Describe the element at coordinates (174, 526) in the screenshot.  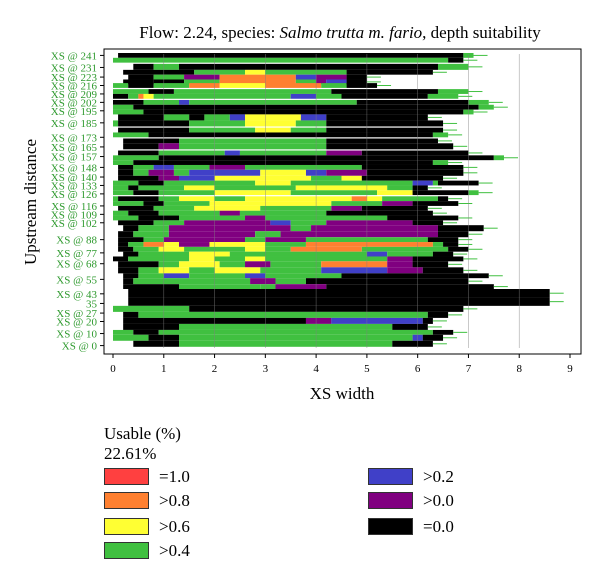
I see `legend-label-gt06: >0.6` at that location.